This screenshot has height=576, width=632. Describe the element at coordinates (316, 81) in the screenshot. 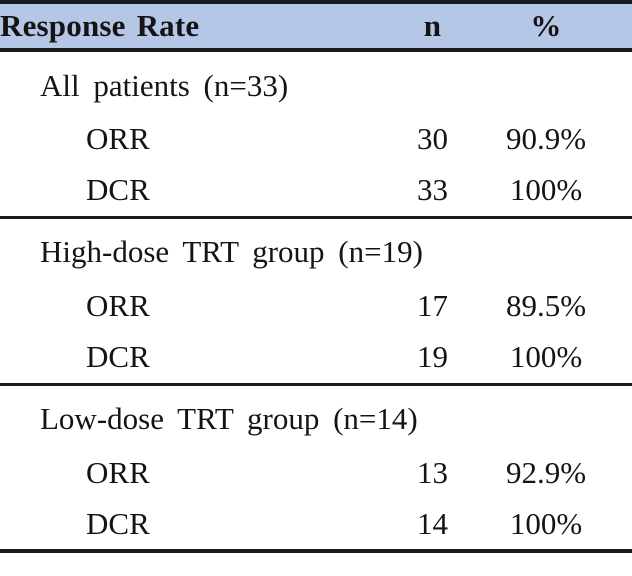

I see `section-label-row: All patients (n=33)` at that location.